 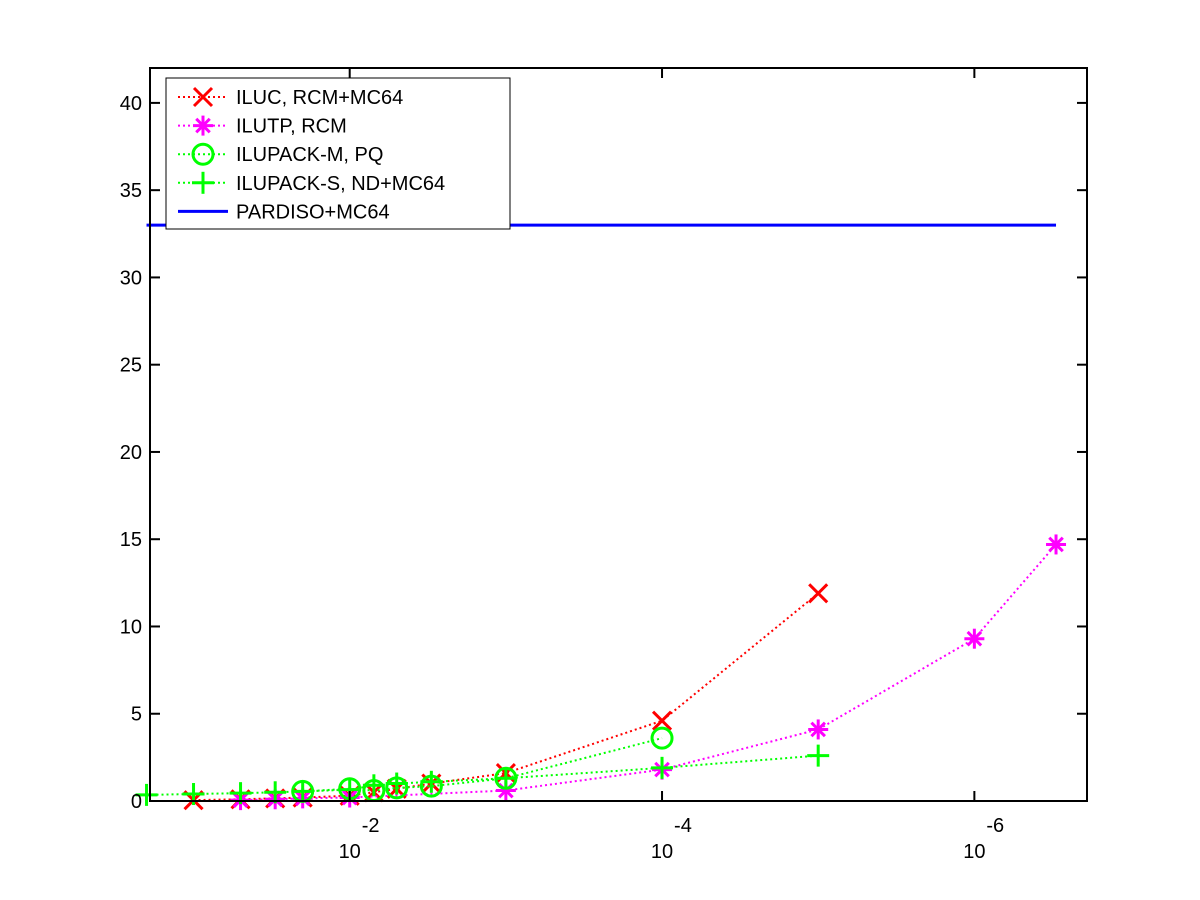 What do you see at coordinates (131, 453) in the screenshot?
I see `y-tick-label: 20` at bounding box center [131, 453].